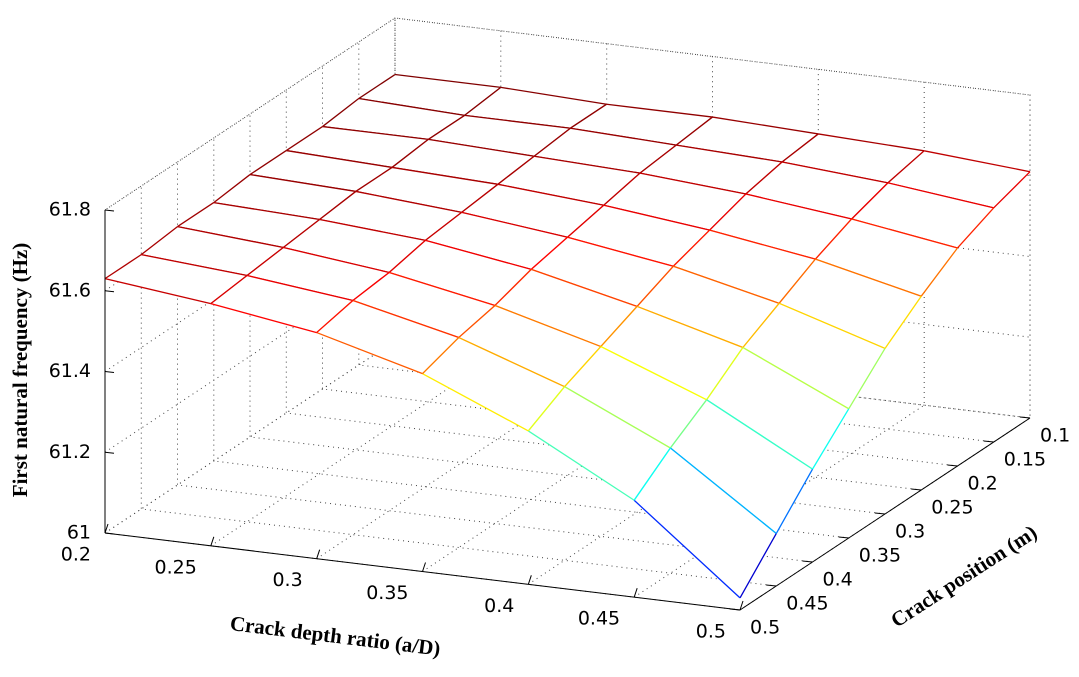 The image size is (1079, 677). I want to click on x-tick-label: 0.3, so click(287, 580).